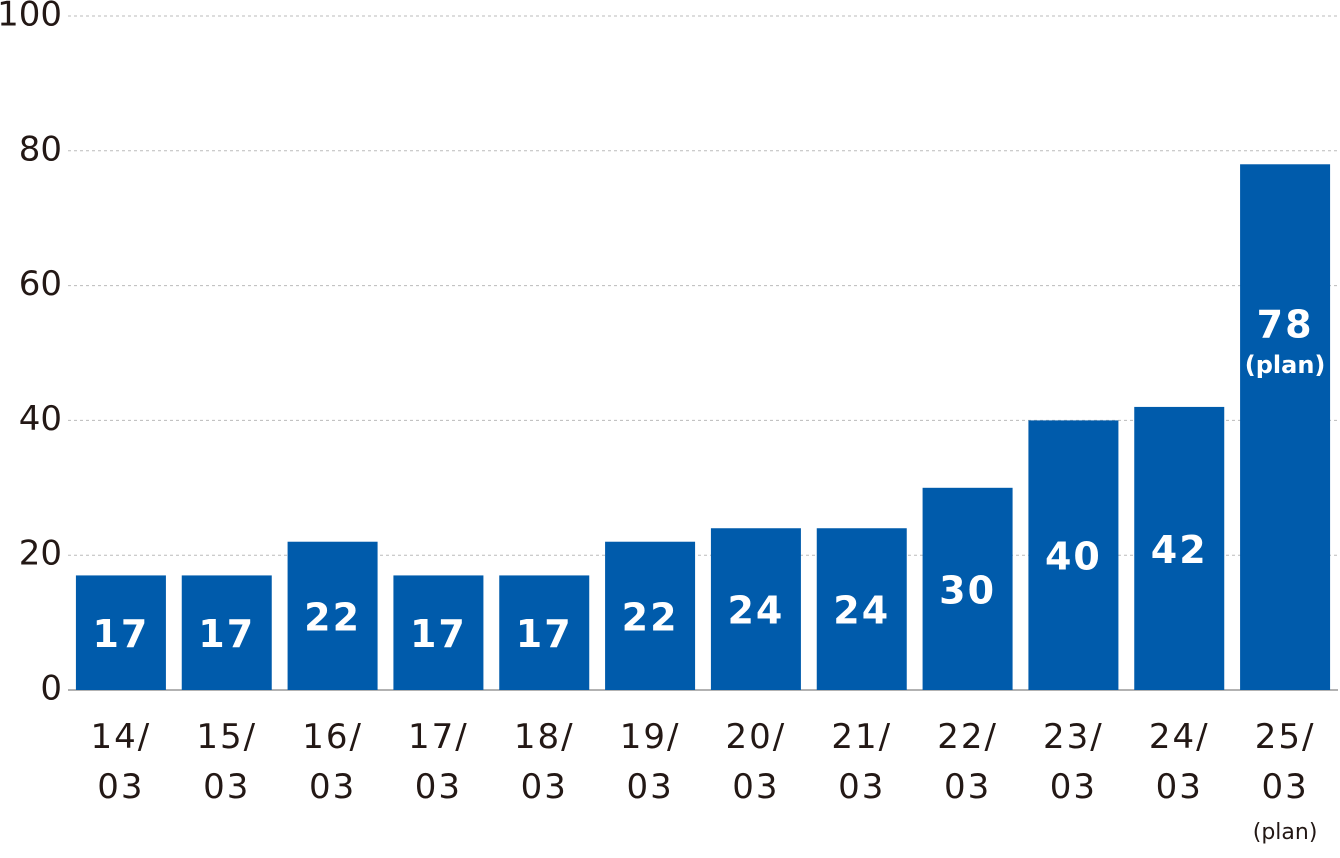 This screenshot has height=858, width=1340. Describe the element at coordinates (1073, 762) in the screenshot. I see `x-tick-label: 23/ 03` at that location.